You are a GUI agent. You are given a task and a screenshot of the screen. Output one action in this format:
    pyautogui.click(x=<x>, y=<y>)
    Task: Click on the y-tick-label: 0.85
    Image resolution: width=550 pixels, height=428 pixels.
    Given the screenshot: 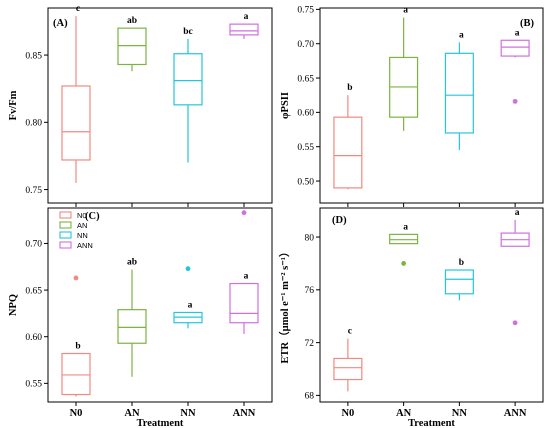 What is the action you would take?
    pyautogui.click(x=33, y=56)
    